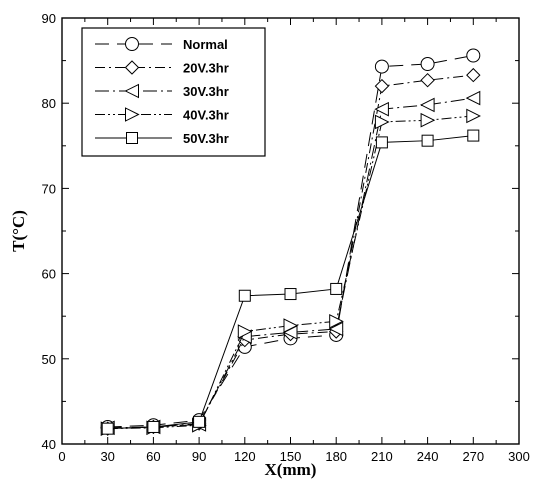 Image resolution: width=550 pixels, height=489 pixels. I want to click on x-tick-label: 270, so click(473, 456).